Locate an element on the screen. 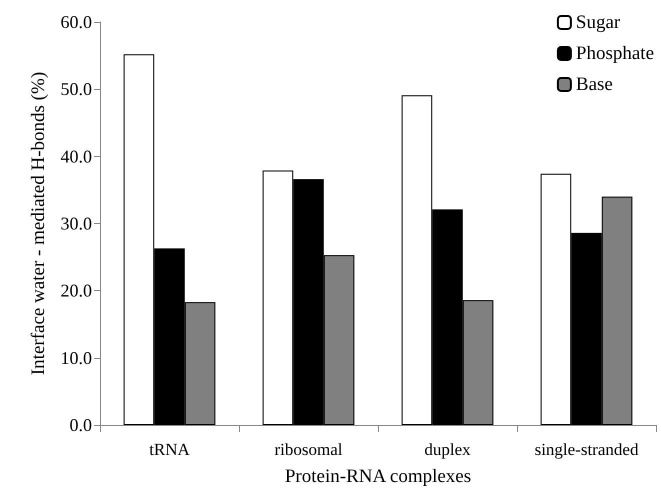 The height and width of the screenshot is (497, 661). legend-label: Base is located at coordinates (594, 84).